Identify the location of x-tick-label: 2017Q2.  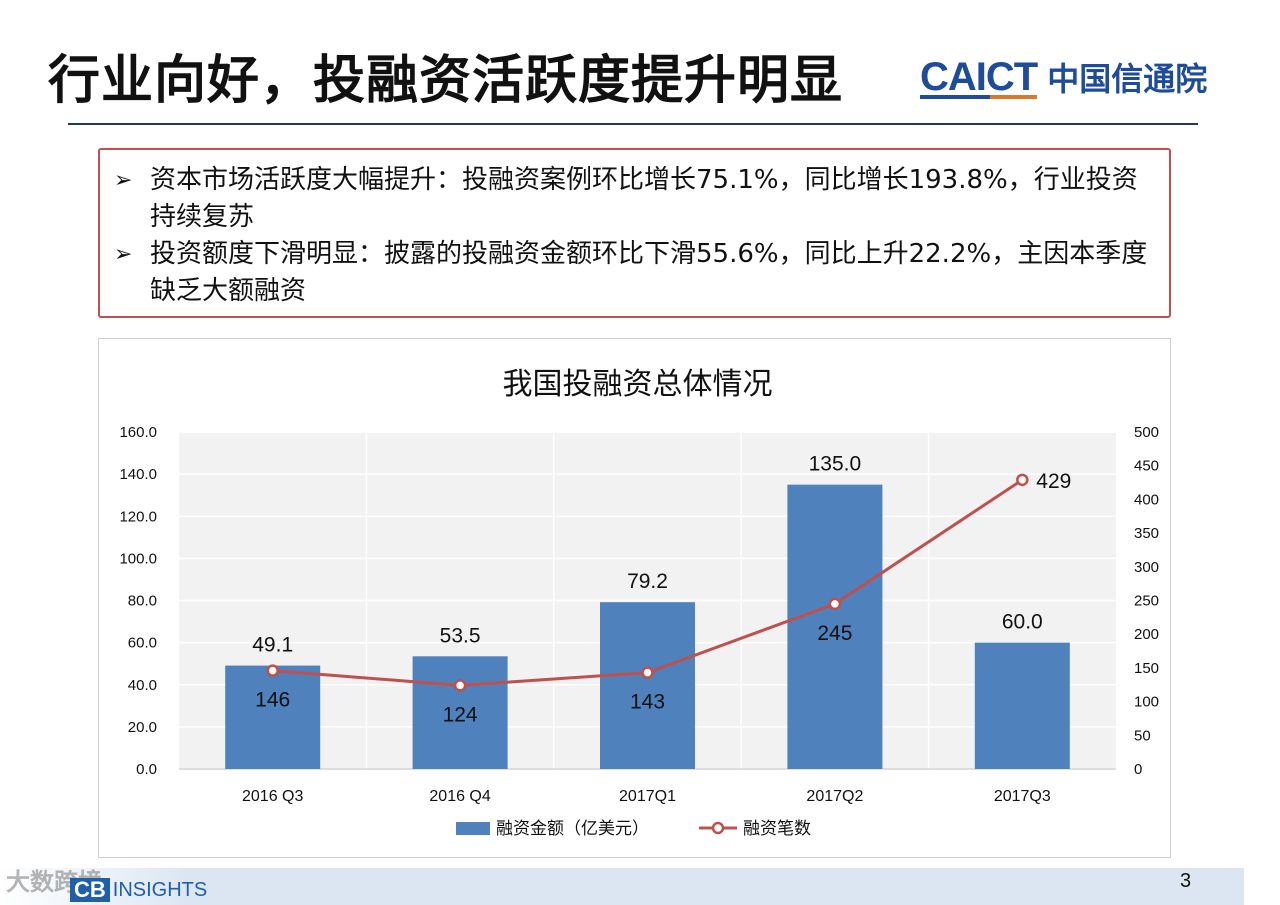
(834, 796).